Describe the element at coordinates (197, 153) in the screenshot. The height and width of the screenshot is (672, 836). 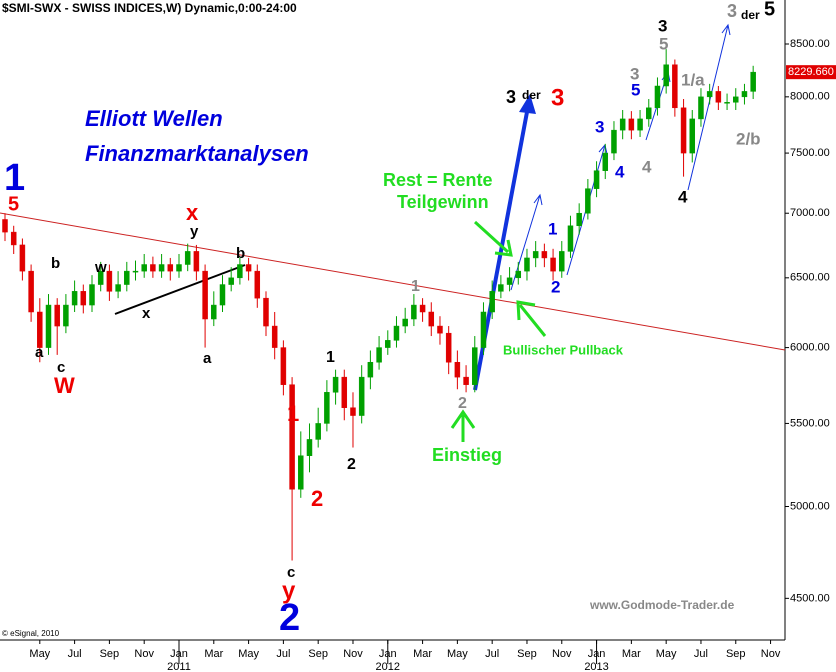
I see `annotation: Finanzmarktanalysen` at that location.